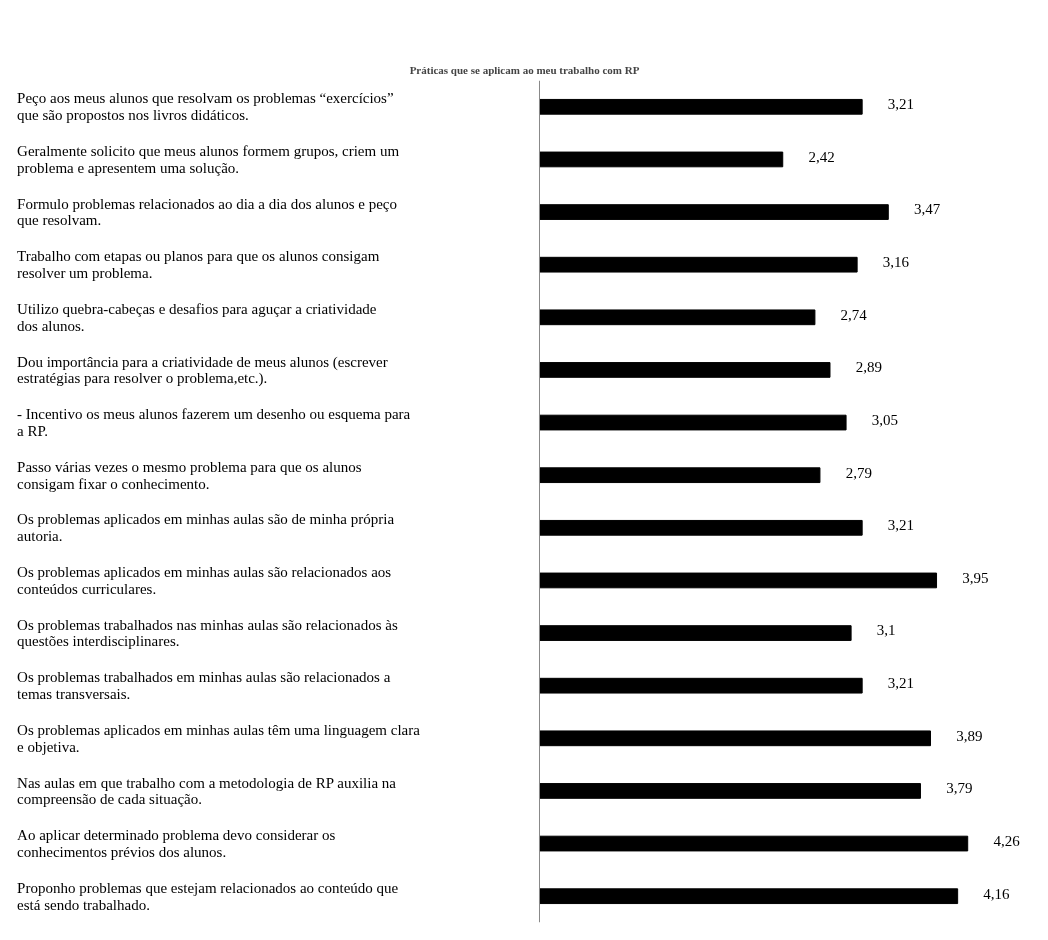  I want to click on data-label: 3,1, so click(886, 630).